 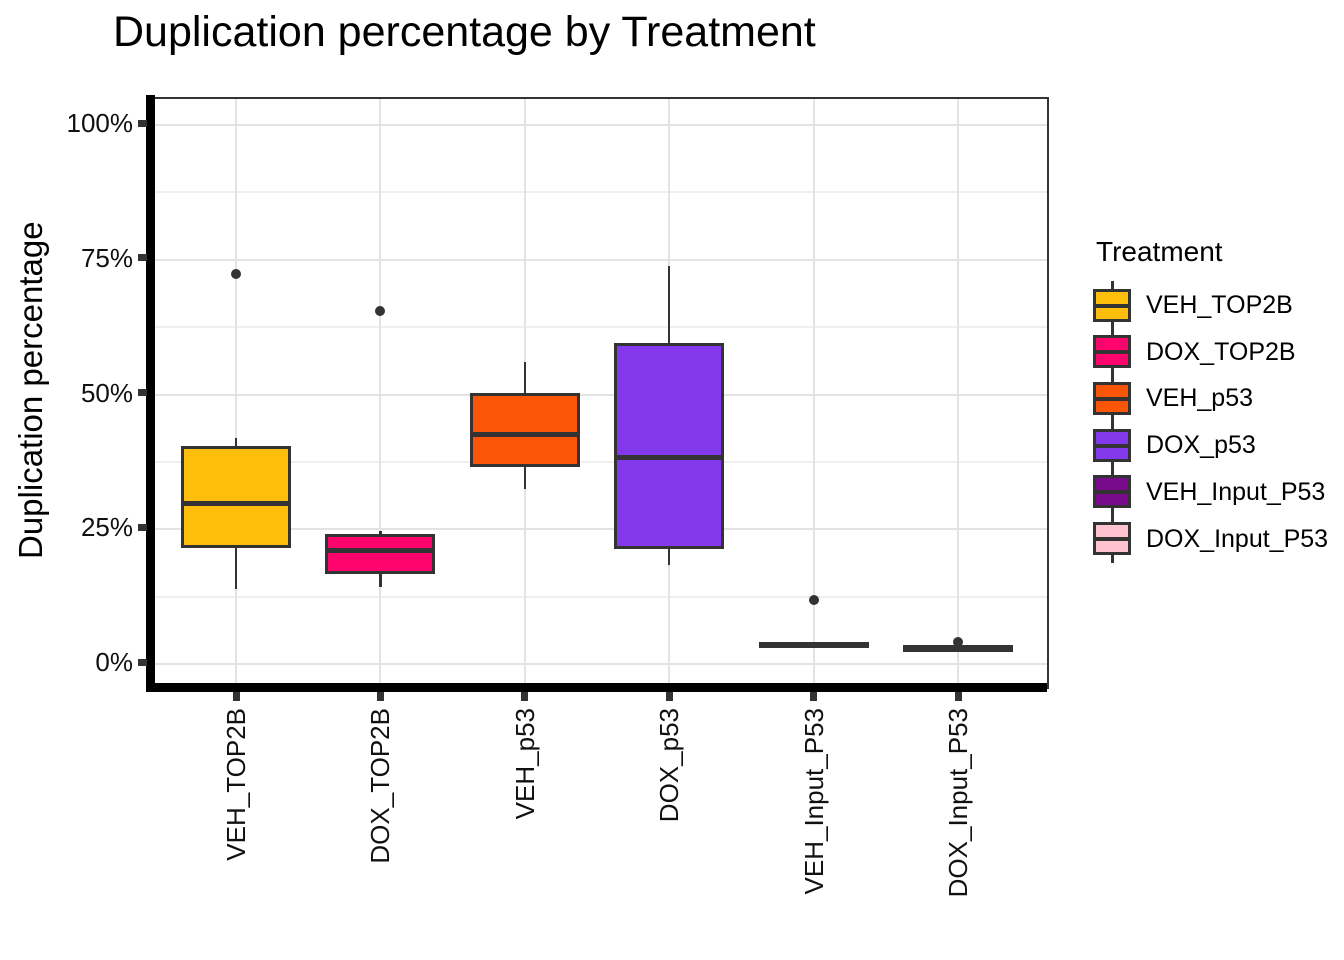 I want to click on legend-key-VEH_TOP2B, so click(x=1112, y=305).